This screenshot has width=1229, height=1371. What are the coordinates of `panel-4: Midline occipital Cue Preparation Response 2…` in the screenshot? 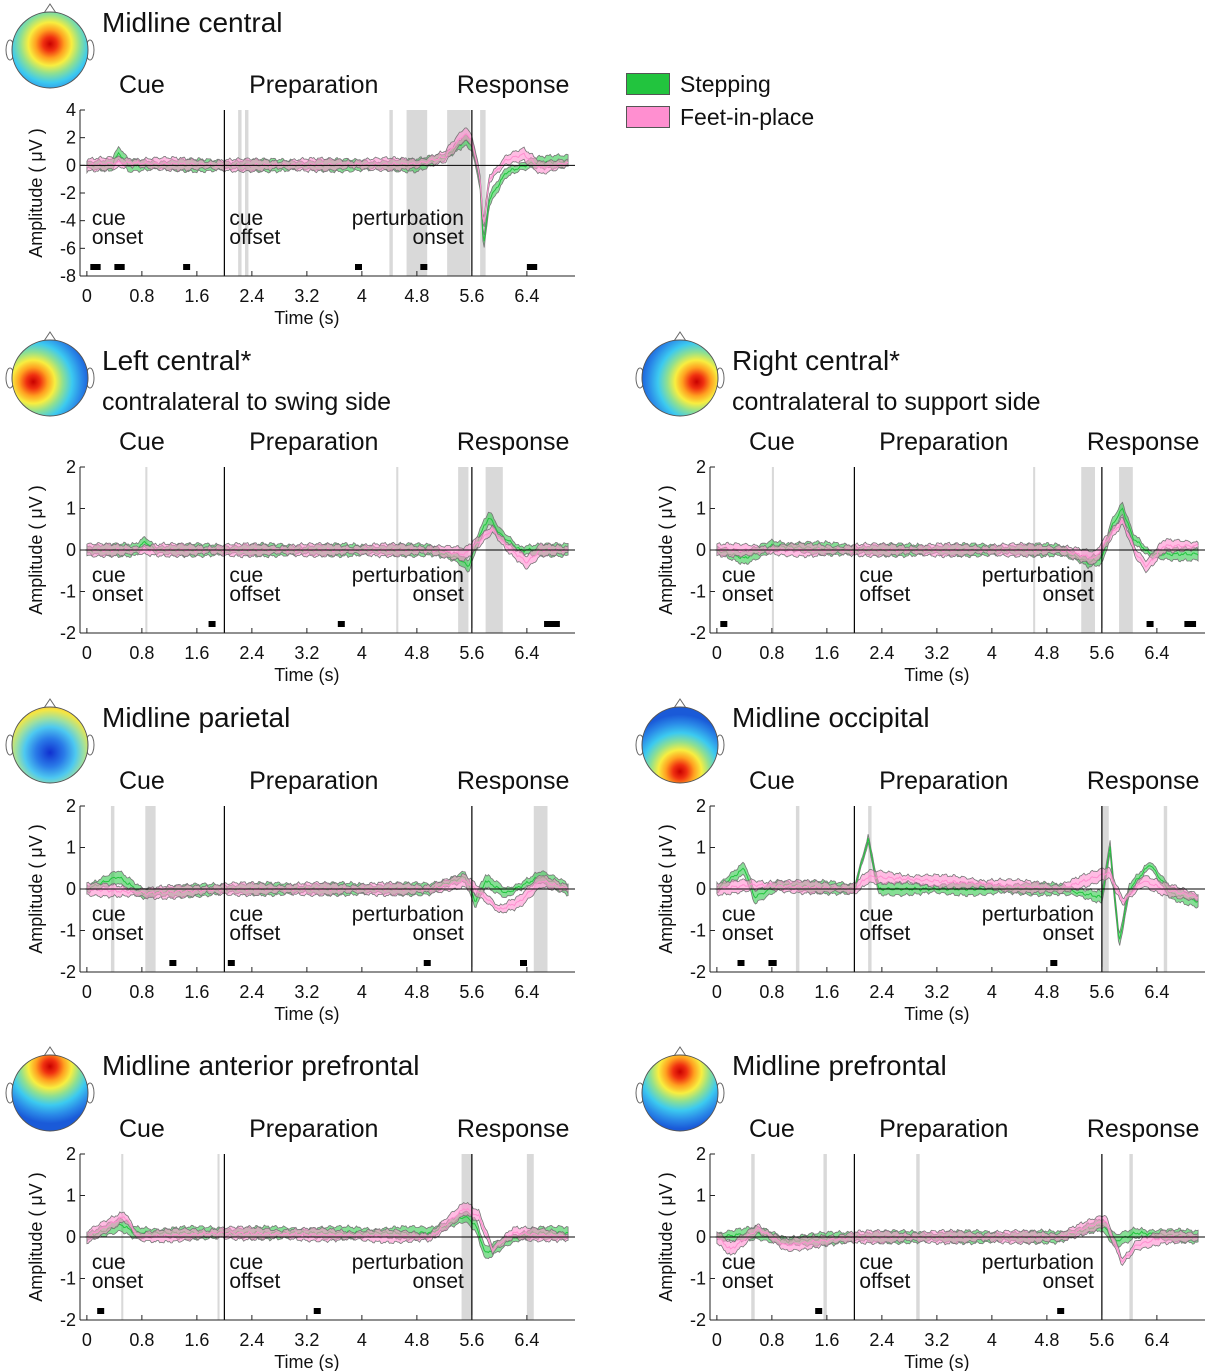 It's located at (920, 861).